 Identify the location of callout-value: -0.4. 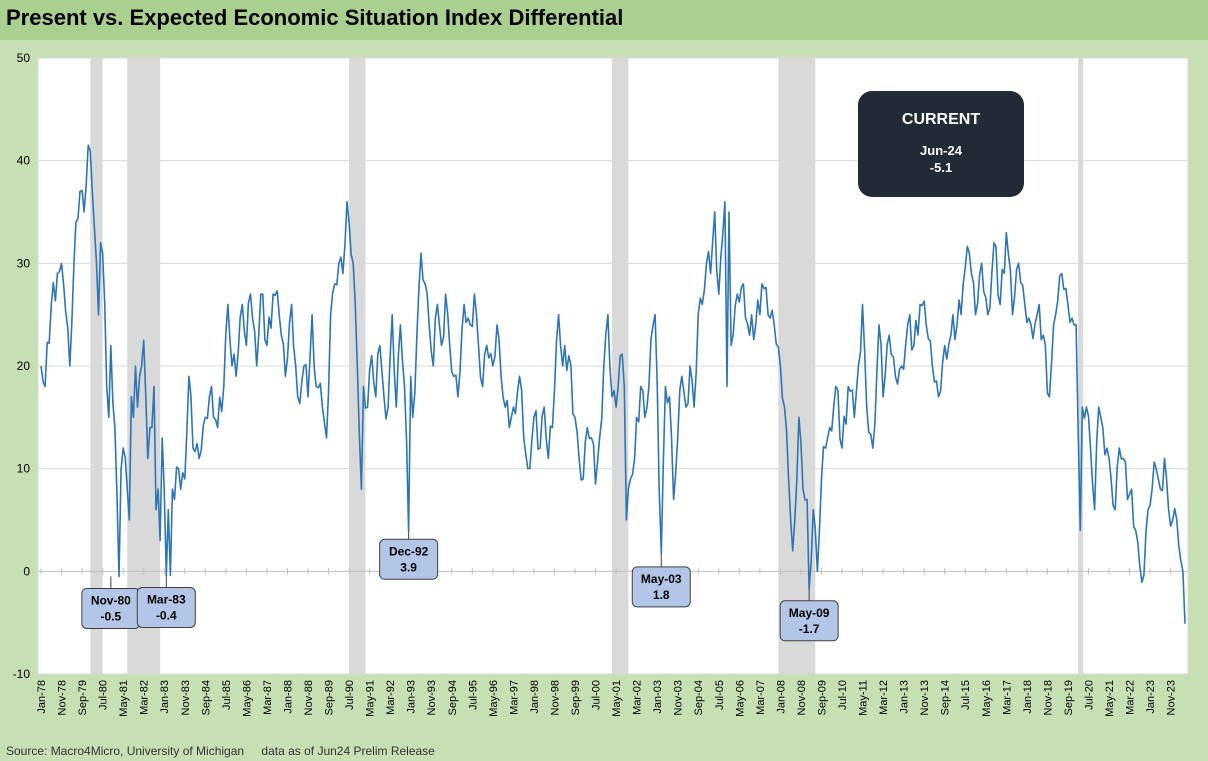
(166, 615).